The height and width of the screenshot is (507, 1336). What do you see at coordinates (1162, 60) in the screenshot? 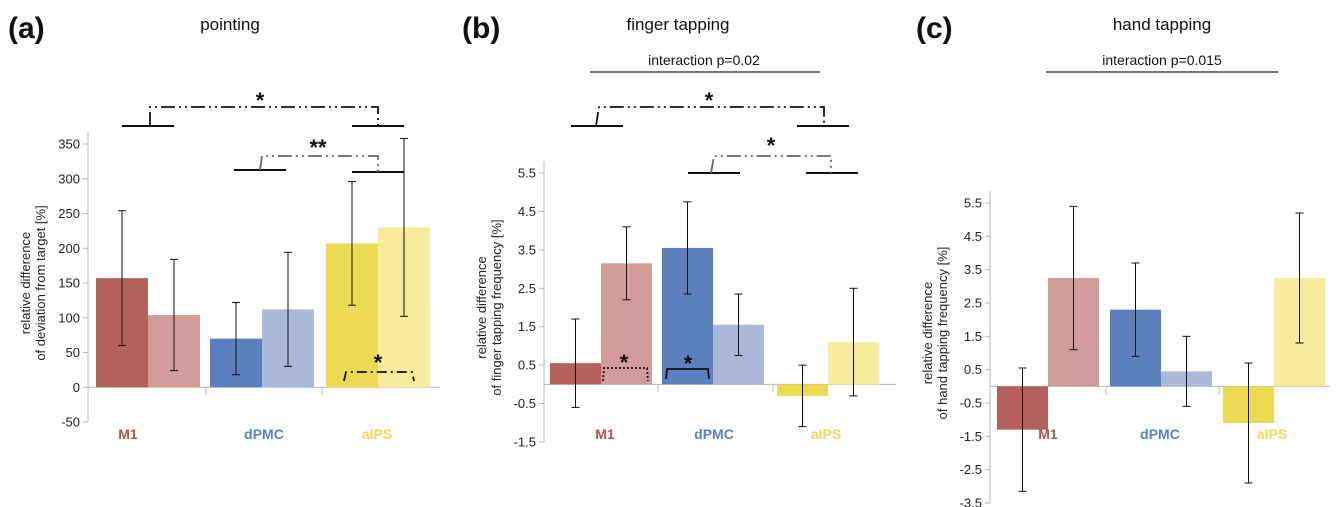
I see `interaction-label: interaction p=0.015` at bounding box center [1162, 60].